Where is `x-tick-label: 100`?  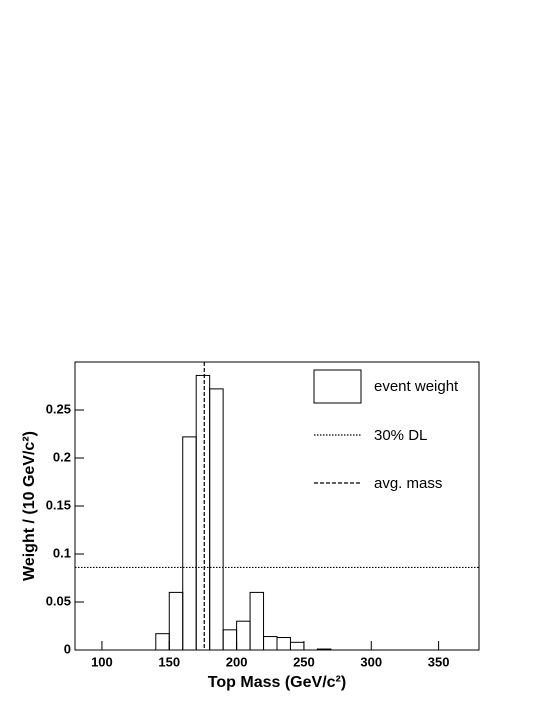 x-tick-label: 100 is located at coordinates (102, 661).